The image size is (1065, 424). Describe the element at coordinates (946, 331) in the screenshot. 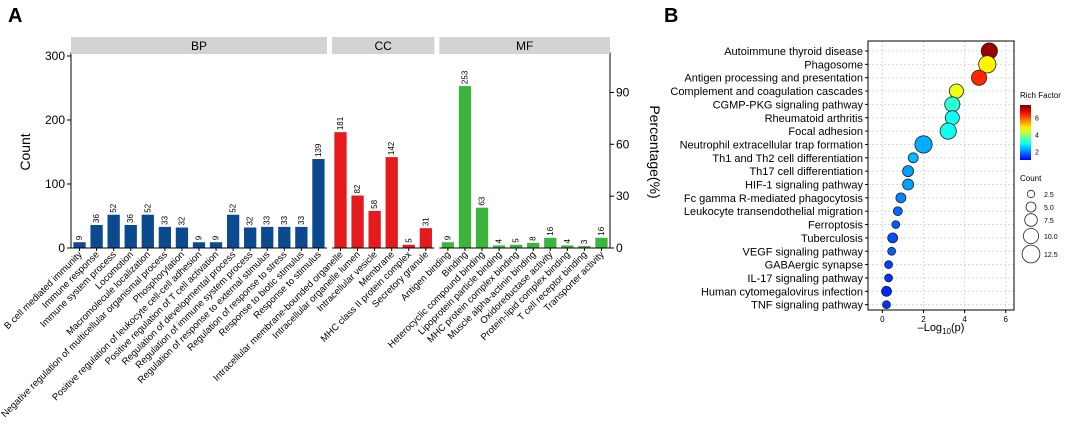

I see `x-axis-label-sub: 10` at that location.